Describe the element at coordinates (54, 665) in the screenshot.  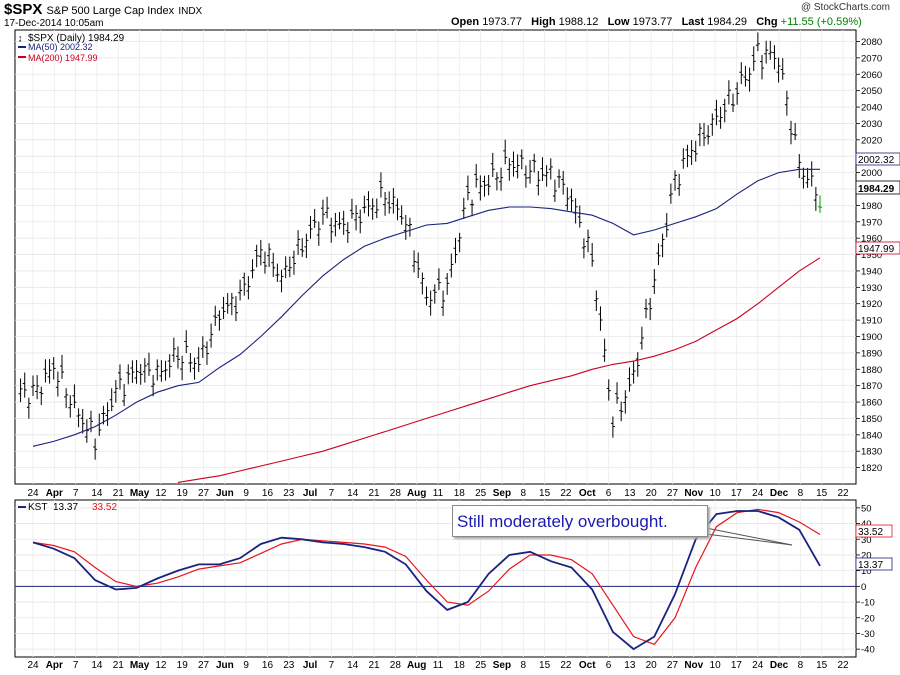
I see `x-axis-label: Apr` at that location.